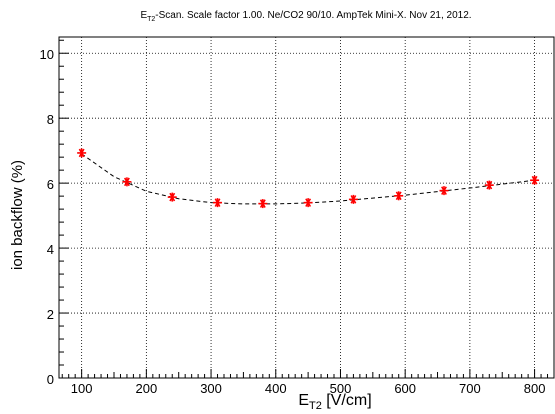 This screenshot has height=414, width=555. I want to click on y-tick-label: 4, so click(50, 249).